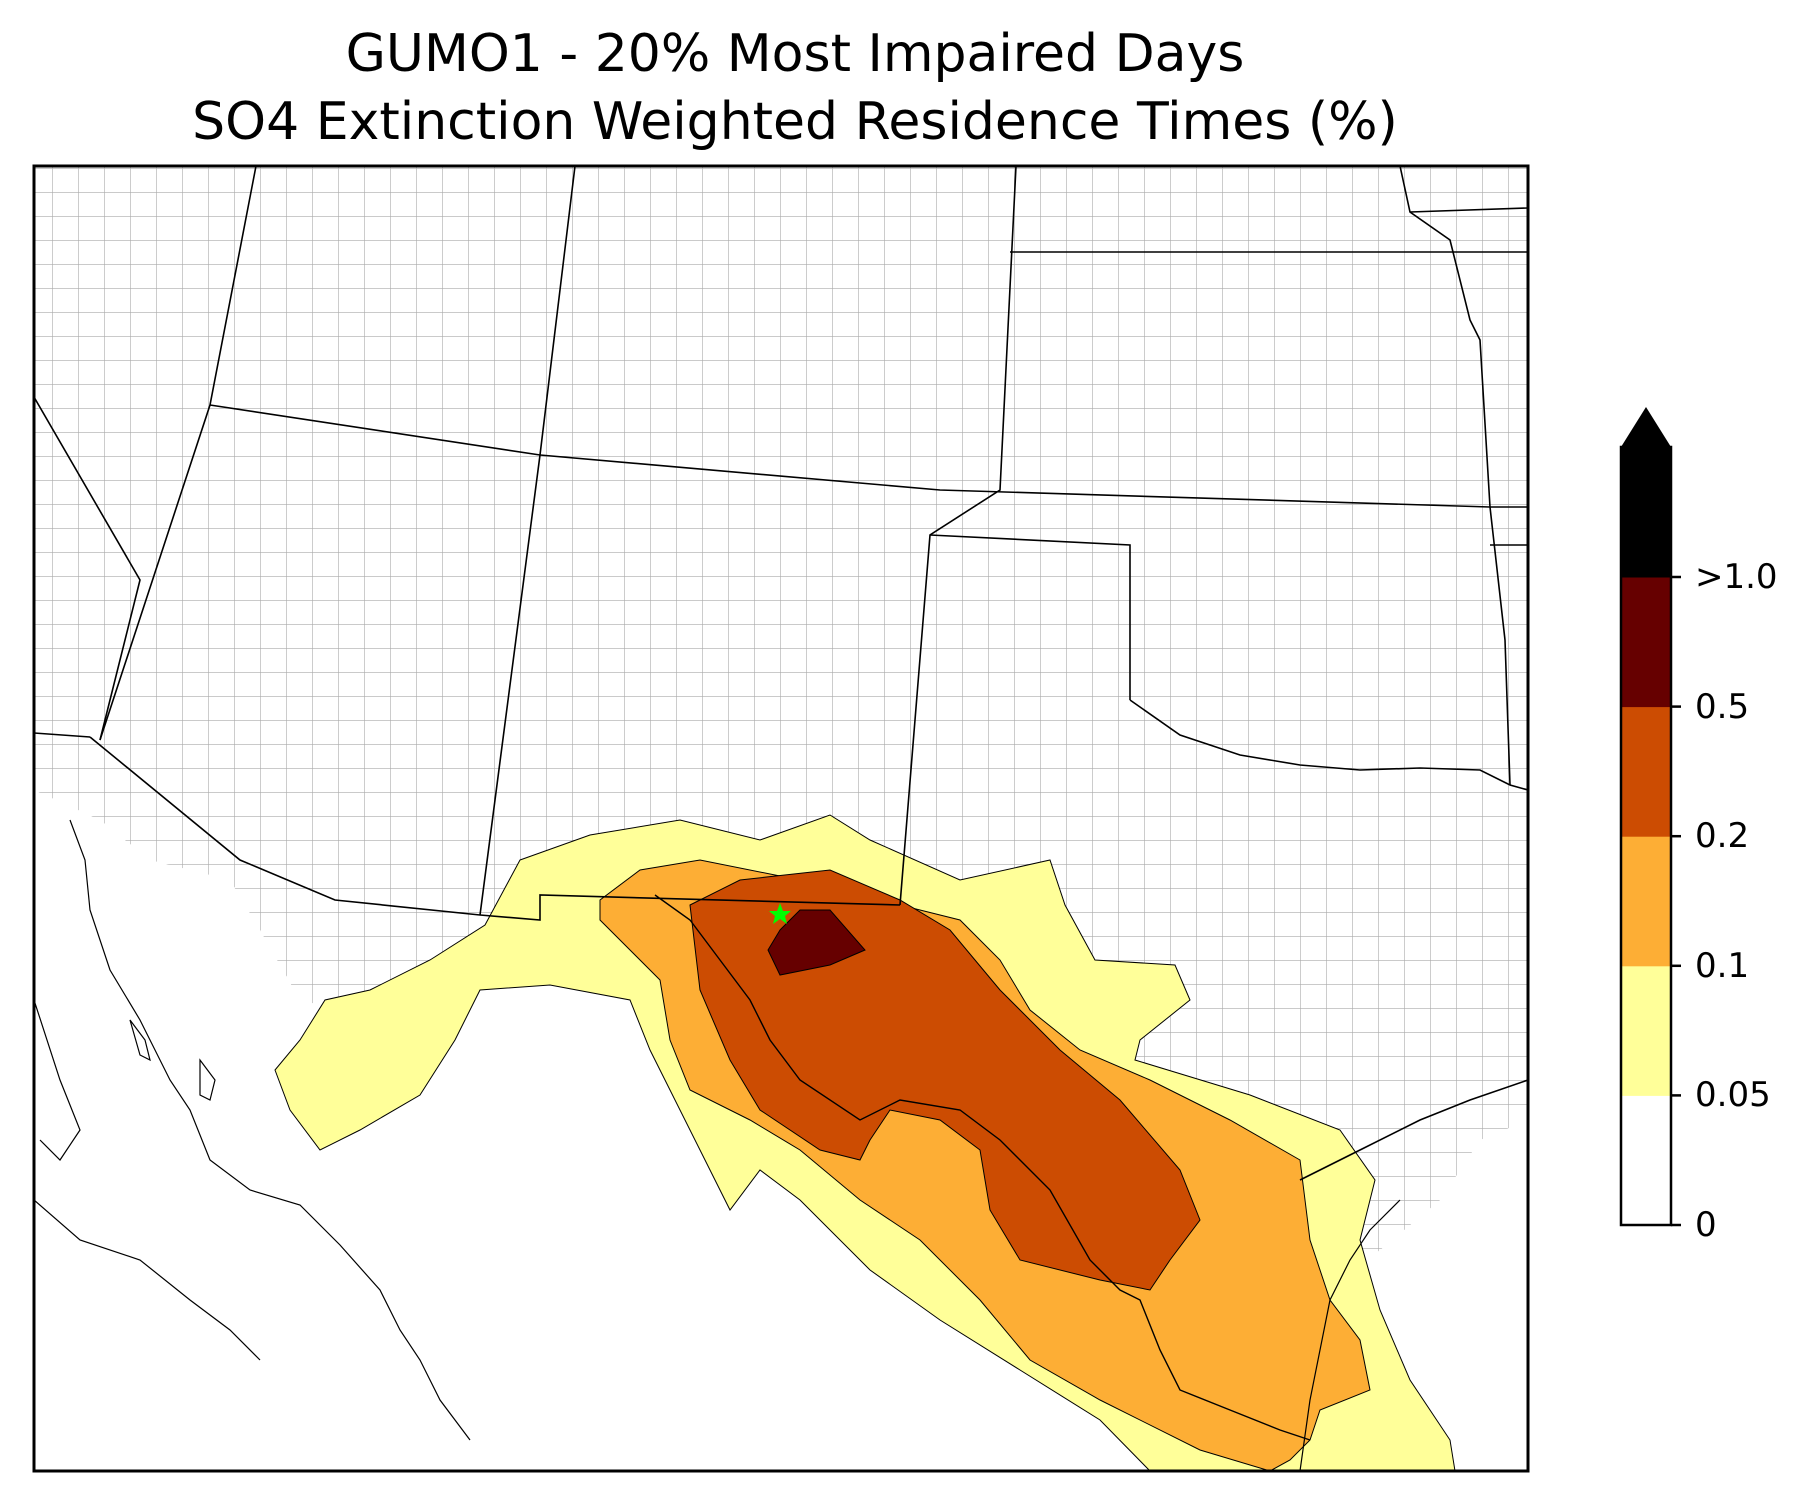  Describe the element at coordinates (1722, 965) in the screenshot. I see `colorbar-tick-label: 0.1` at that location.